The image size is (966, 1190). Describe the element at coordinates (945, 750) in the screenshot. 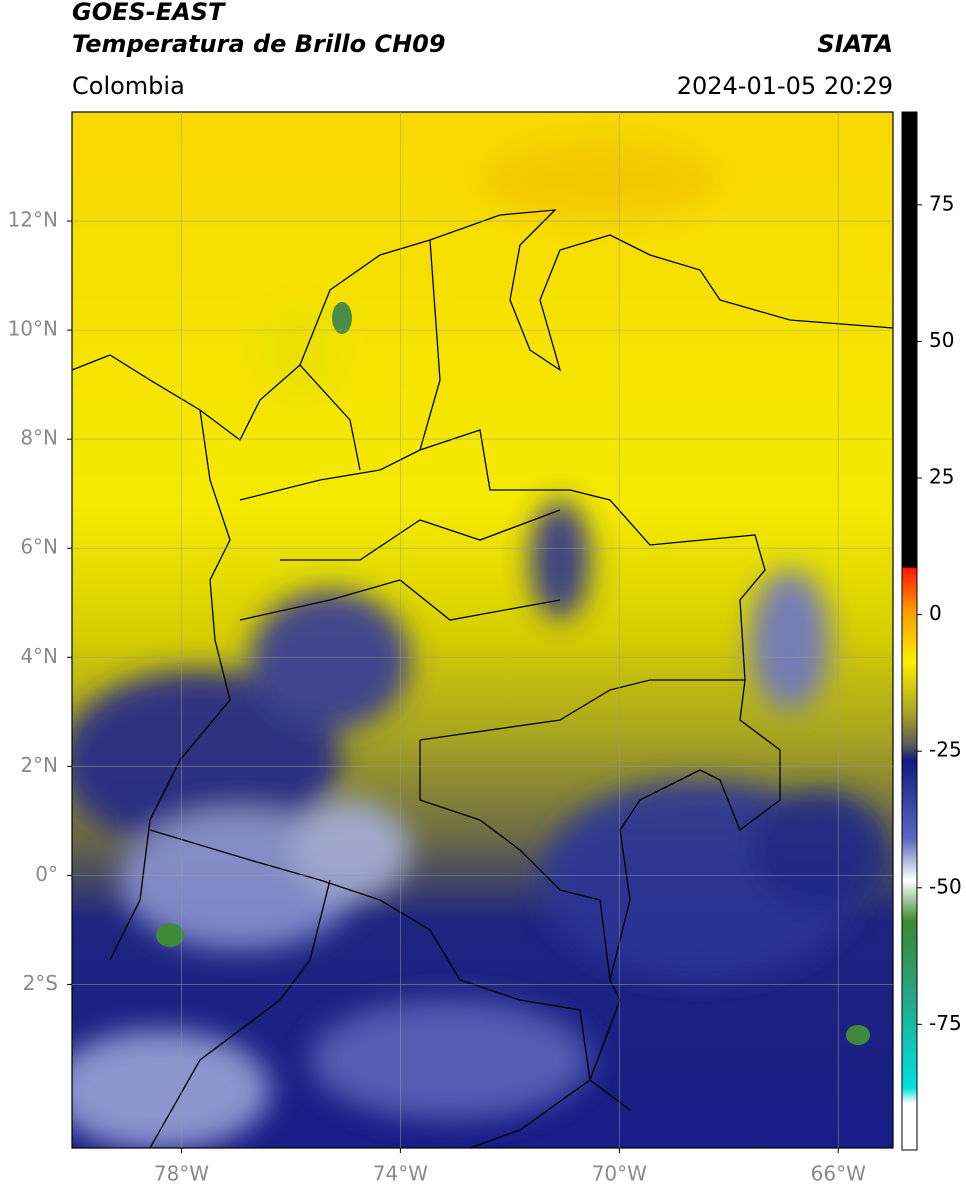

I see `colorbar-tick-label: -25` at that location.